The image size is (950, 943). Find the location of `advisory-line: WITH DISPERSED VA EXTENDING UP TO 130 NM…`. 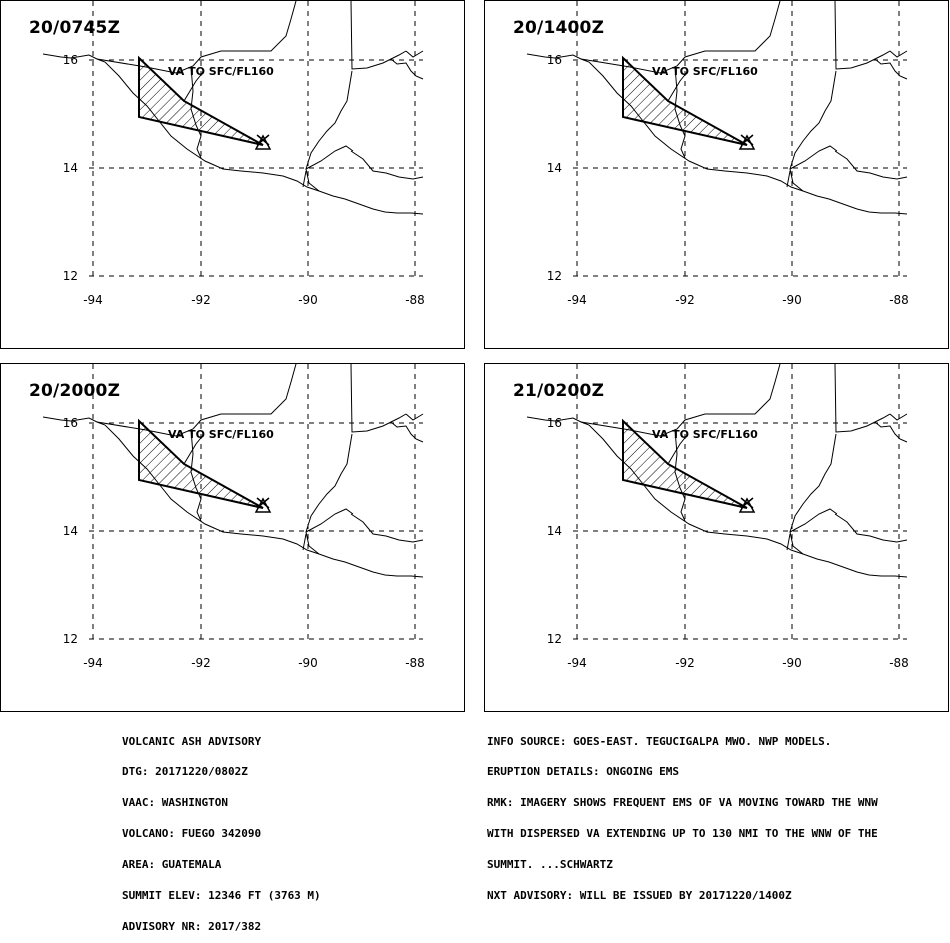

advisory-line: WITH DISPERSED VA EXTENDING UP TO 130 NM… is located at coordinates (682, 834).